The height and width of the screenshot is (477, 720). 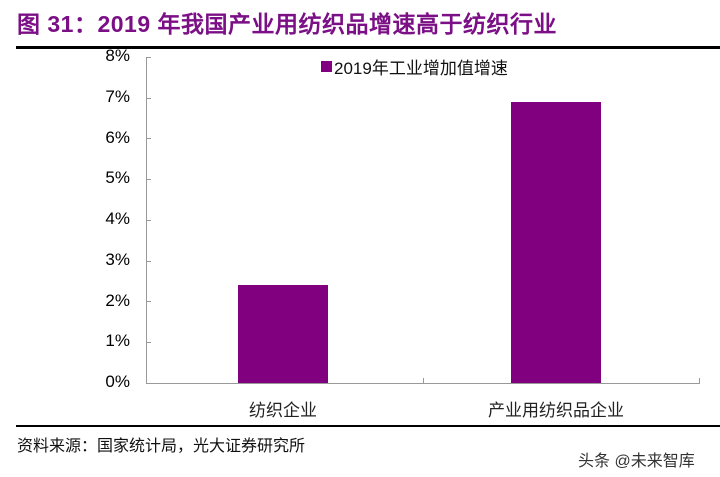 I want to click on y-tick-label: 4%, so click(x=117, y=218).